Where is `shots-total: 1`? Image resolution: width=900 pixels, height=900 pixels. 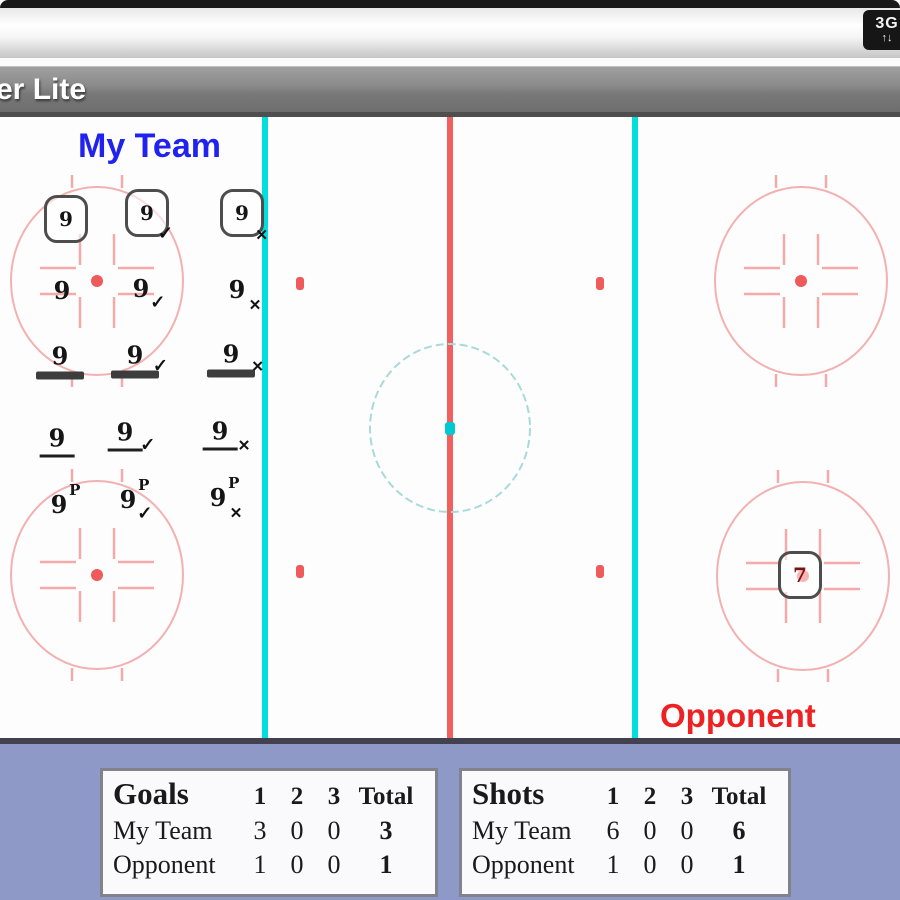 shots-total: 1 is located at coordinates (739, 865).